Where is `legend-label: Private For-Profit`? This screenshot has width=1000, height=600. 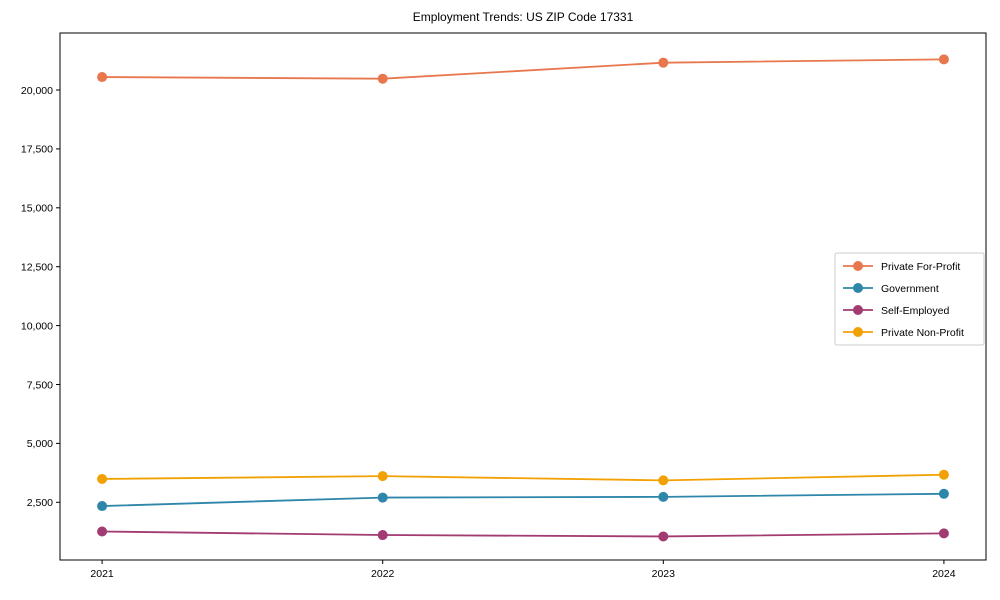
legend-label: Private For-Profit is located at coordinates (920, 267).